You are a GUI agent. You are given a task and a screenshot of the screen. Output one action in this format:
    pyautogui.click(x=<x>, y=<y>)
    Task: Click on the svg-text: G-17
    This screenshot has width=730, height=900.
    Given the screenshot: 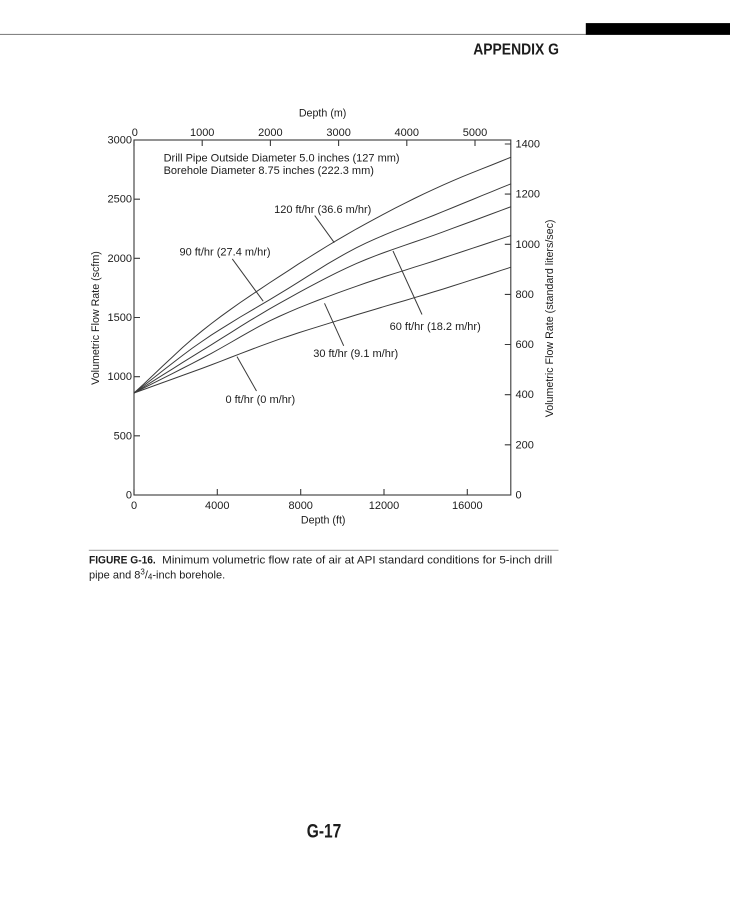 What is the action you would take?
    pyautogui.click(x=324, y=831)
    